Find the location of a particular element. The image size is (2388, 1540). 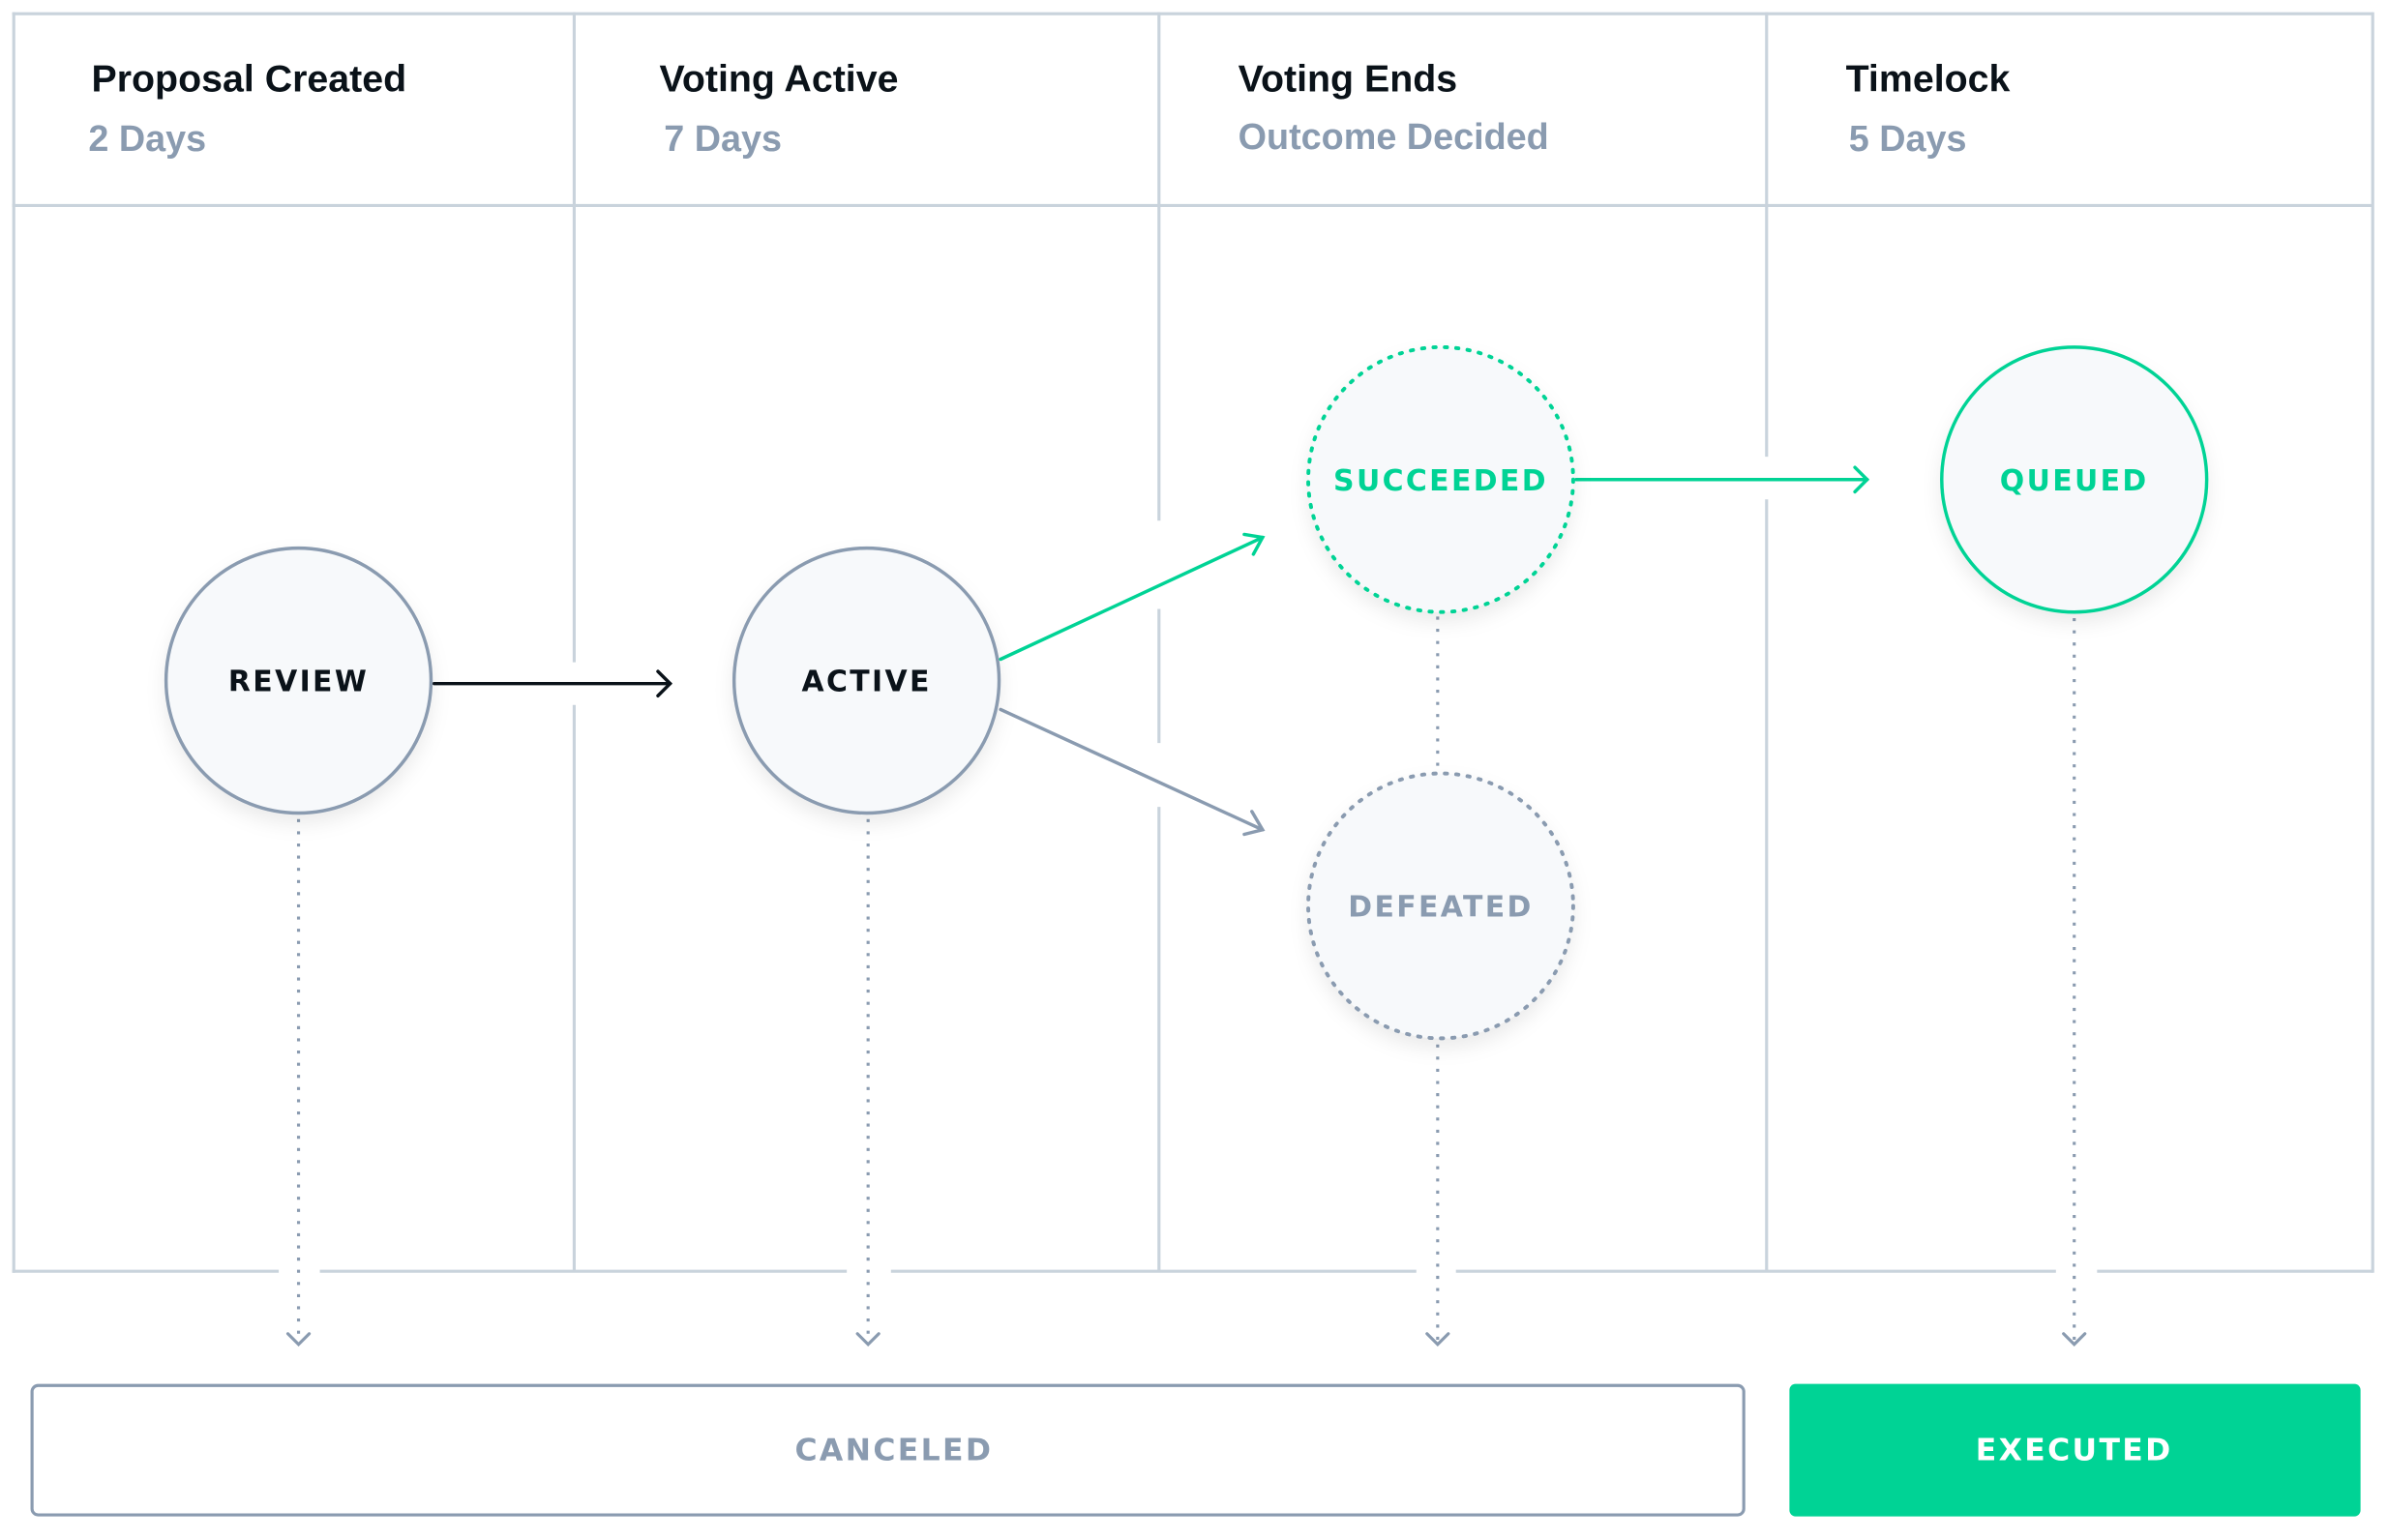

column-title: Voting Ends is located at coordinates (1348, 78).